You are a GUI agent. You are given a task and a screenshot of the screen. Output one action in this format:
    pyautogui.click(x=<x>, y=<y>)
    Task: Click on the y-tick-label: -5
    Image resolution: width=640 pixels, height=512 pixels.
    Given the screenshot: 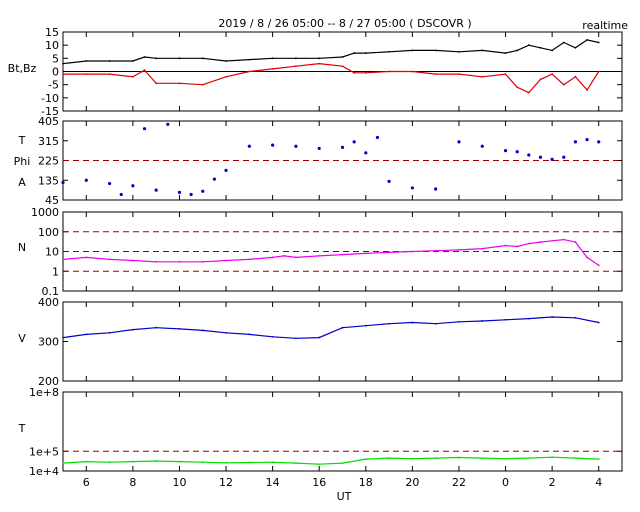 What is the action you would take?
    pyautogui.click(x=53, y=85)
    